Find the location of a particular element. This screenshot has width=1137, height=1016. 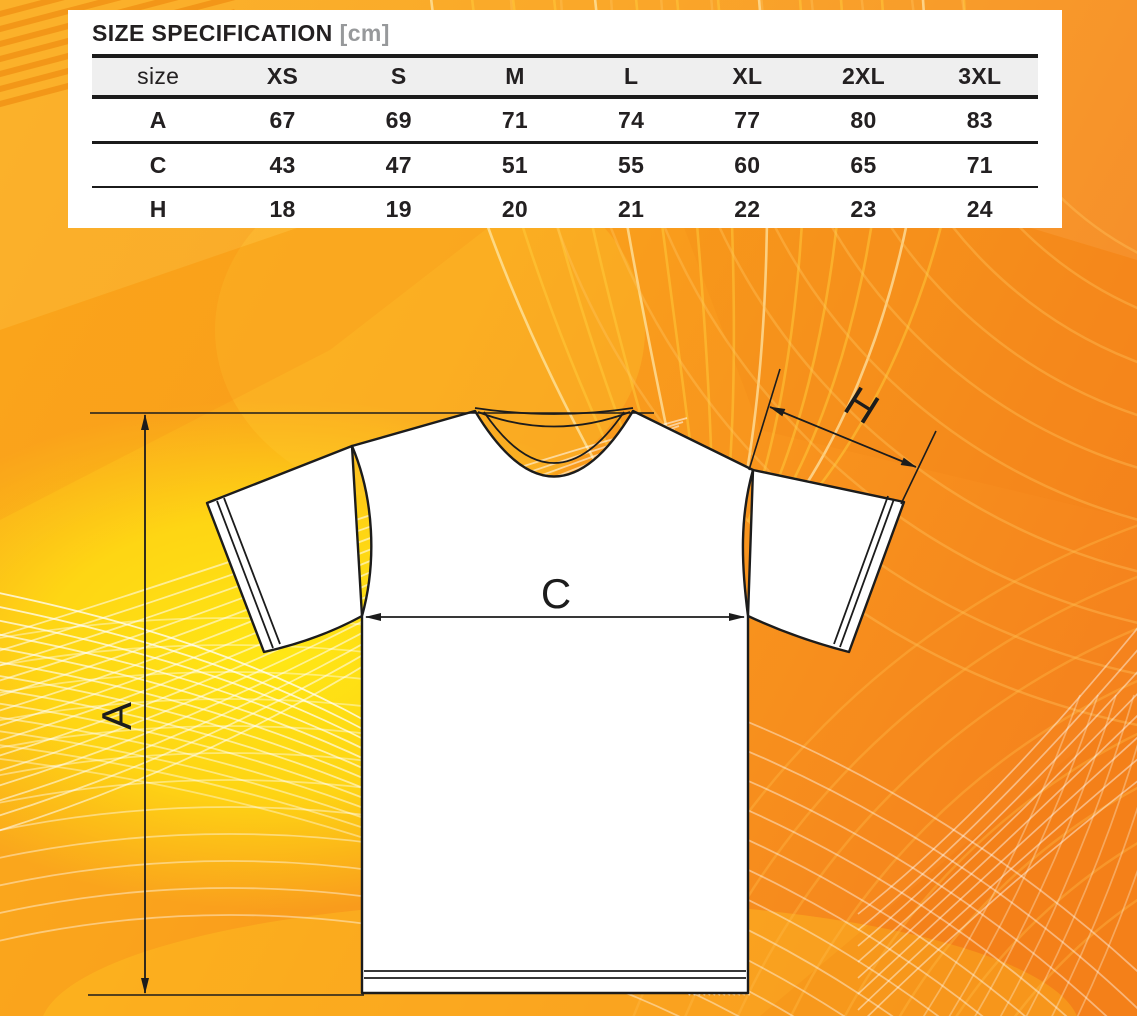

right-cuff-stitch is located at coordinates (864, 571).